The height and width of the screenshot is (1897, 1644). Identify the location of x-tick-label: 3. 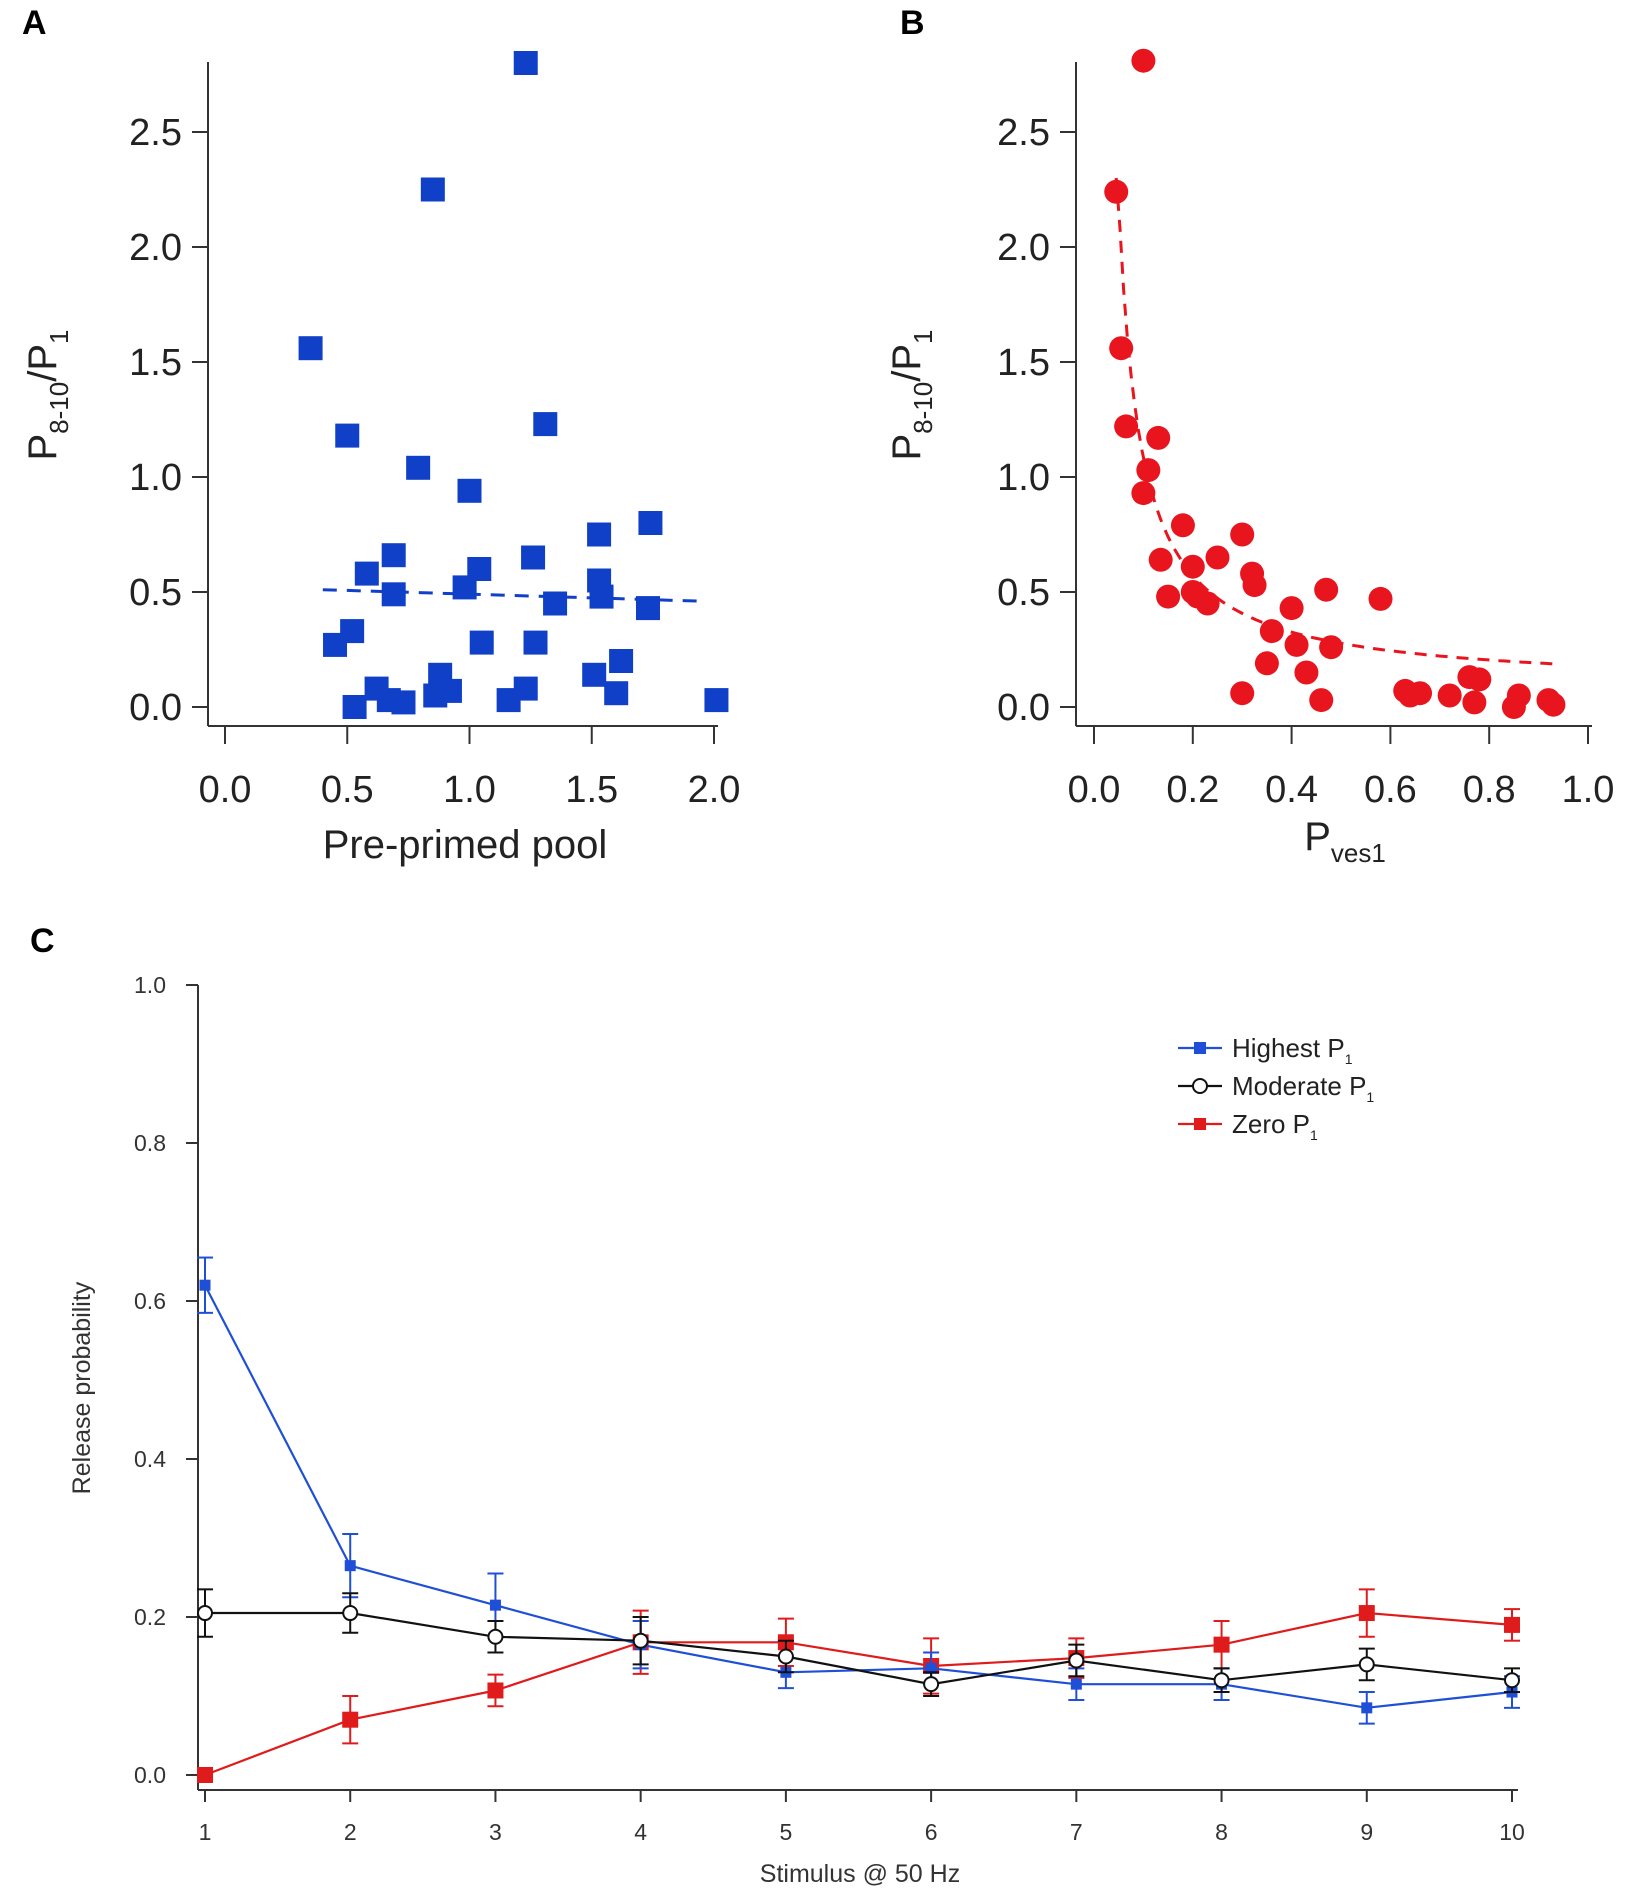
(495, 1832).